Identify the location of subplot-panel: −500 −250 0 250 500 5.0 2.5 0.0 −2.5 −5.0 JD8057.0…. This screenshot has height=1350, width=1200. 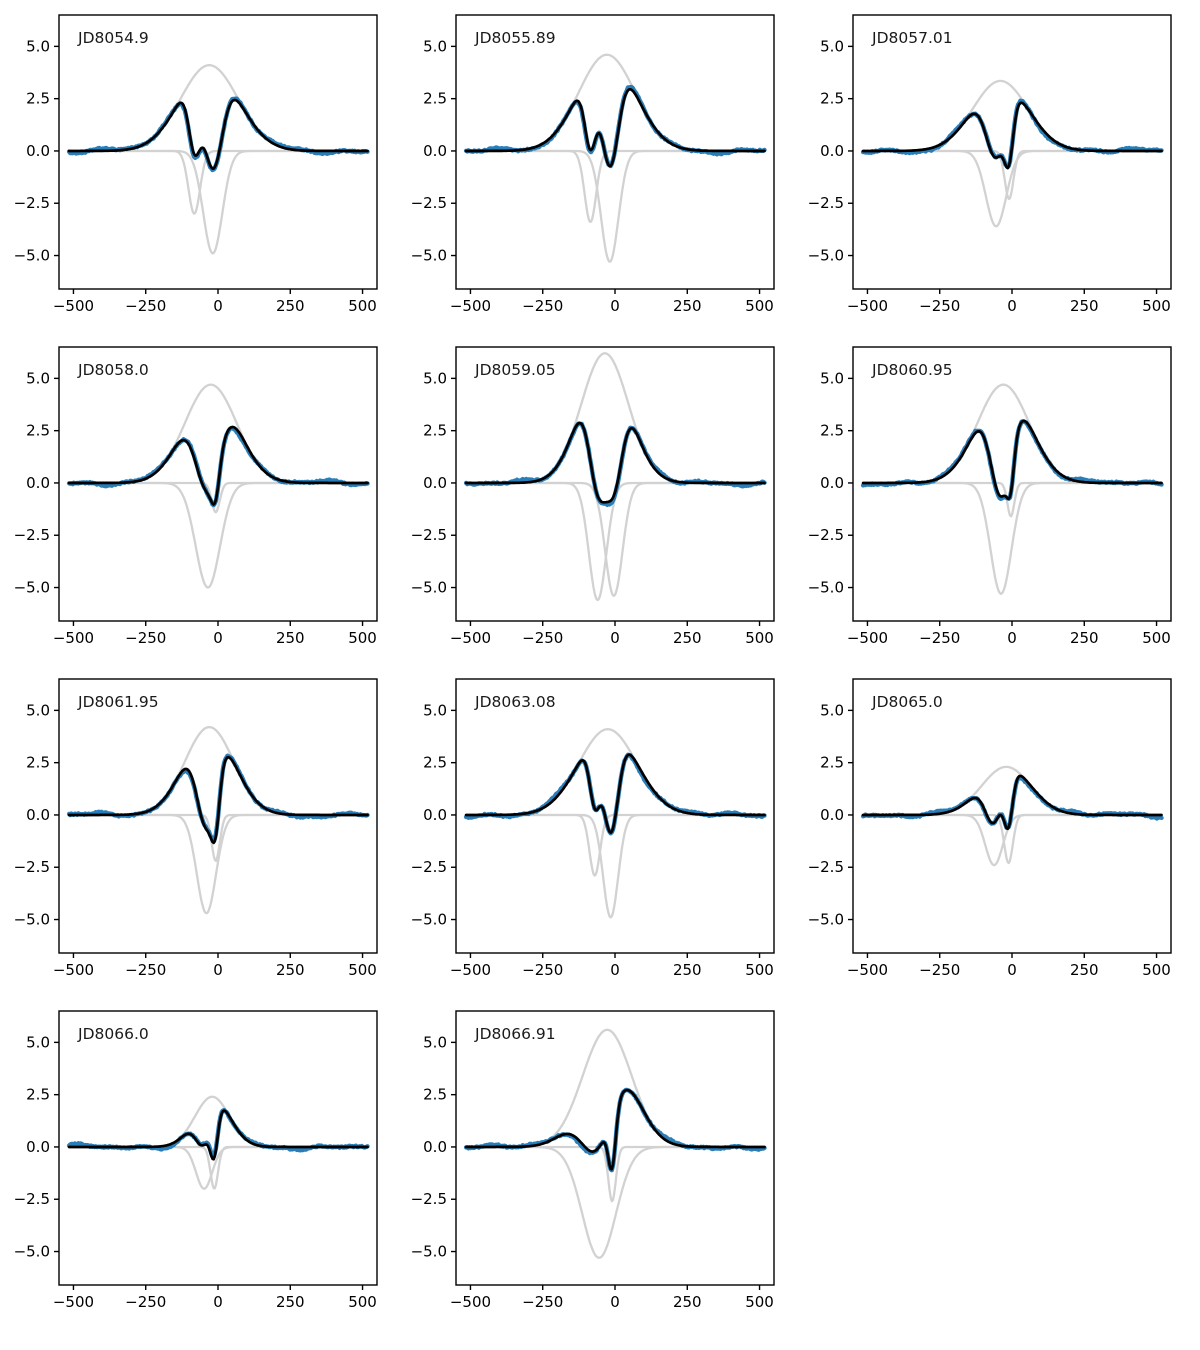
(994, 171).